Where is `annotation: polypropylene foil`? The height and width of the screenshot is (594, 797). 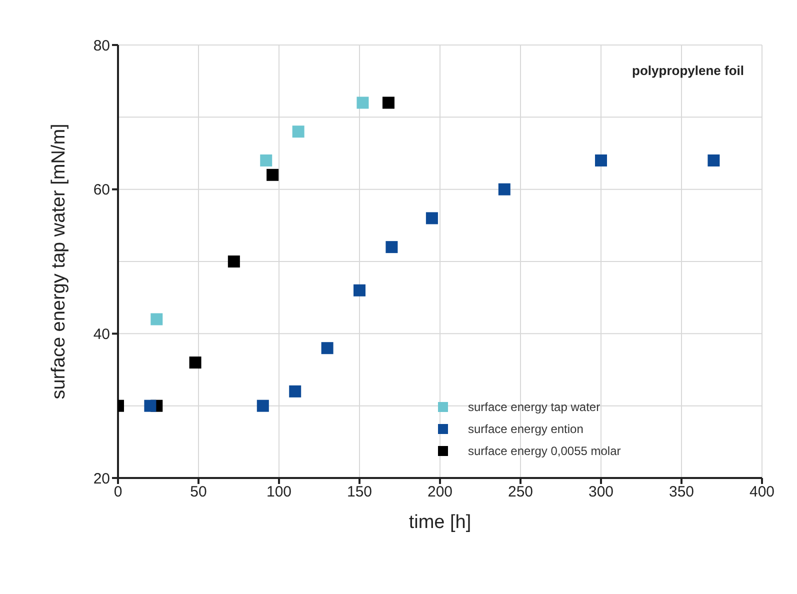
annotation: polypropylene foil is located at coordinates (688, 70).